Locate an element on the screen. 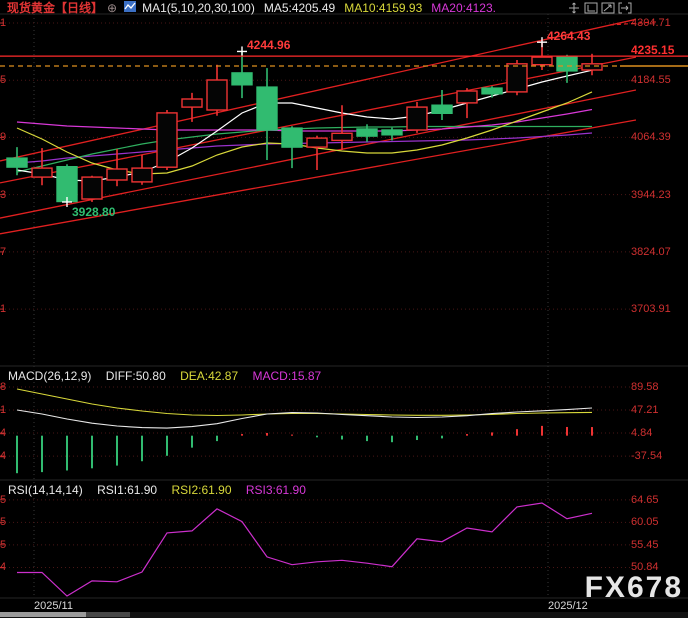  ma5-value-label: MA5:4205.49 is located at coordinates (299, 7).